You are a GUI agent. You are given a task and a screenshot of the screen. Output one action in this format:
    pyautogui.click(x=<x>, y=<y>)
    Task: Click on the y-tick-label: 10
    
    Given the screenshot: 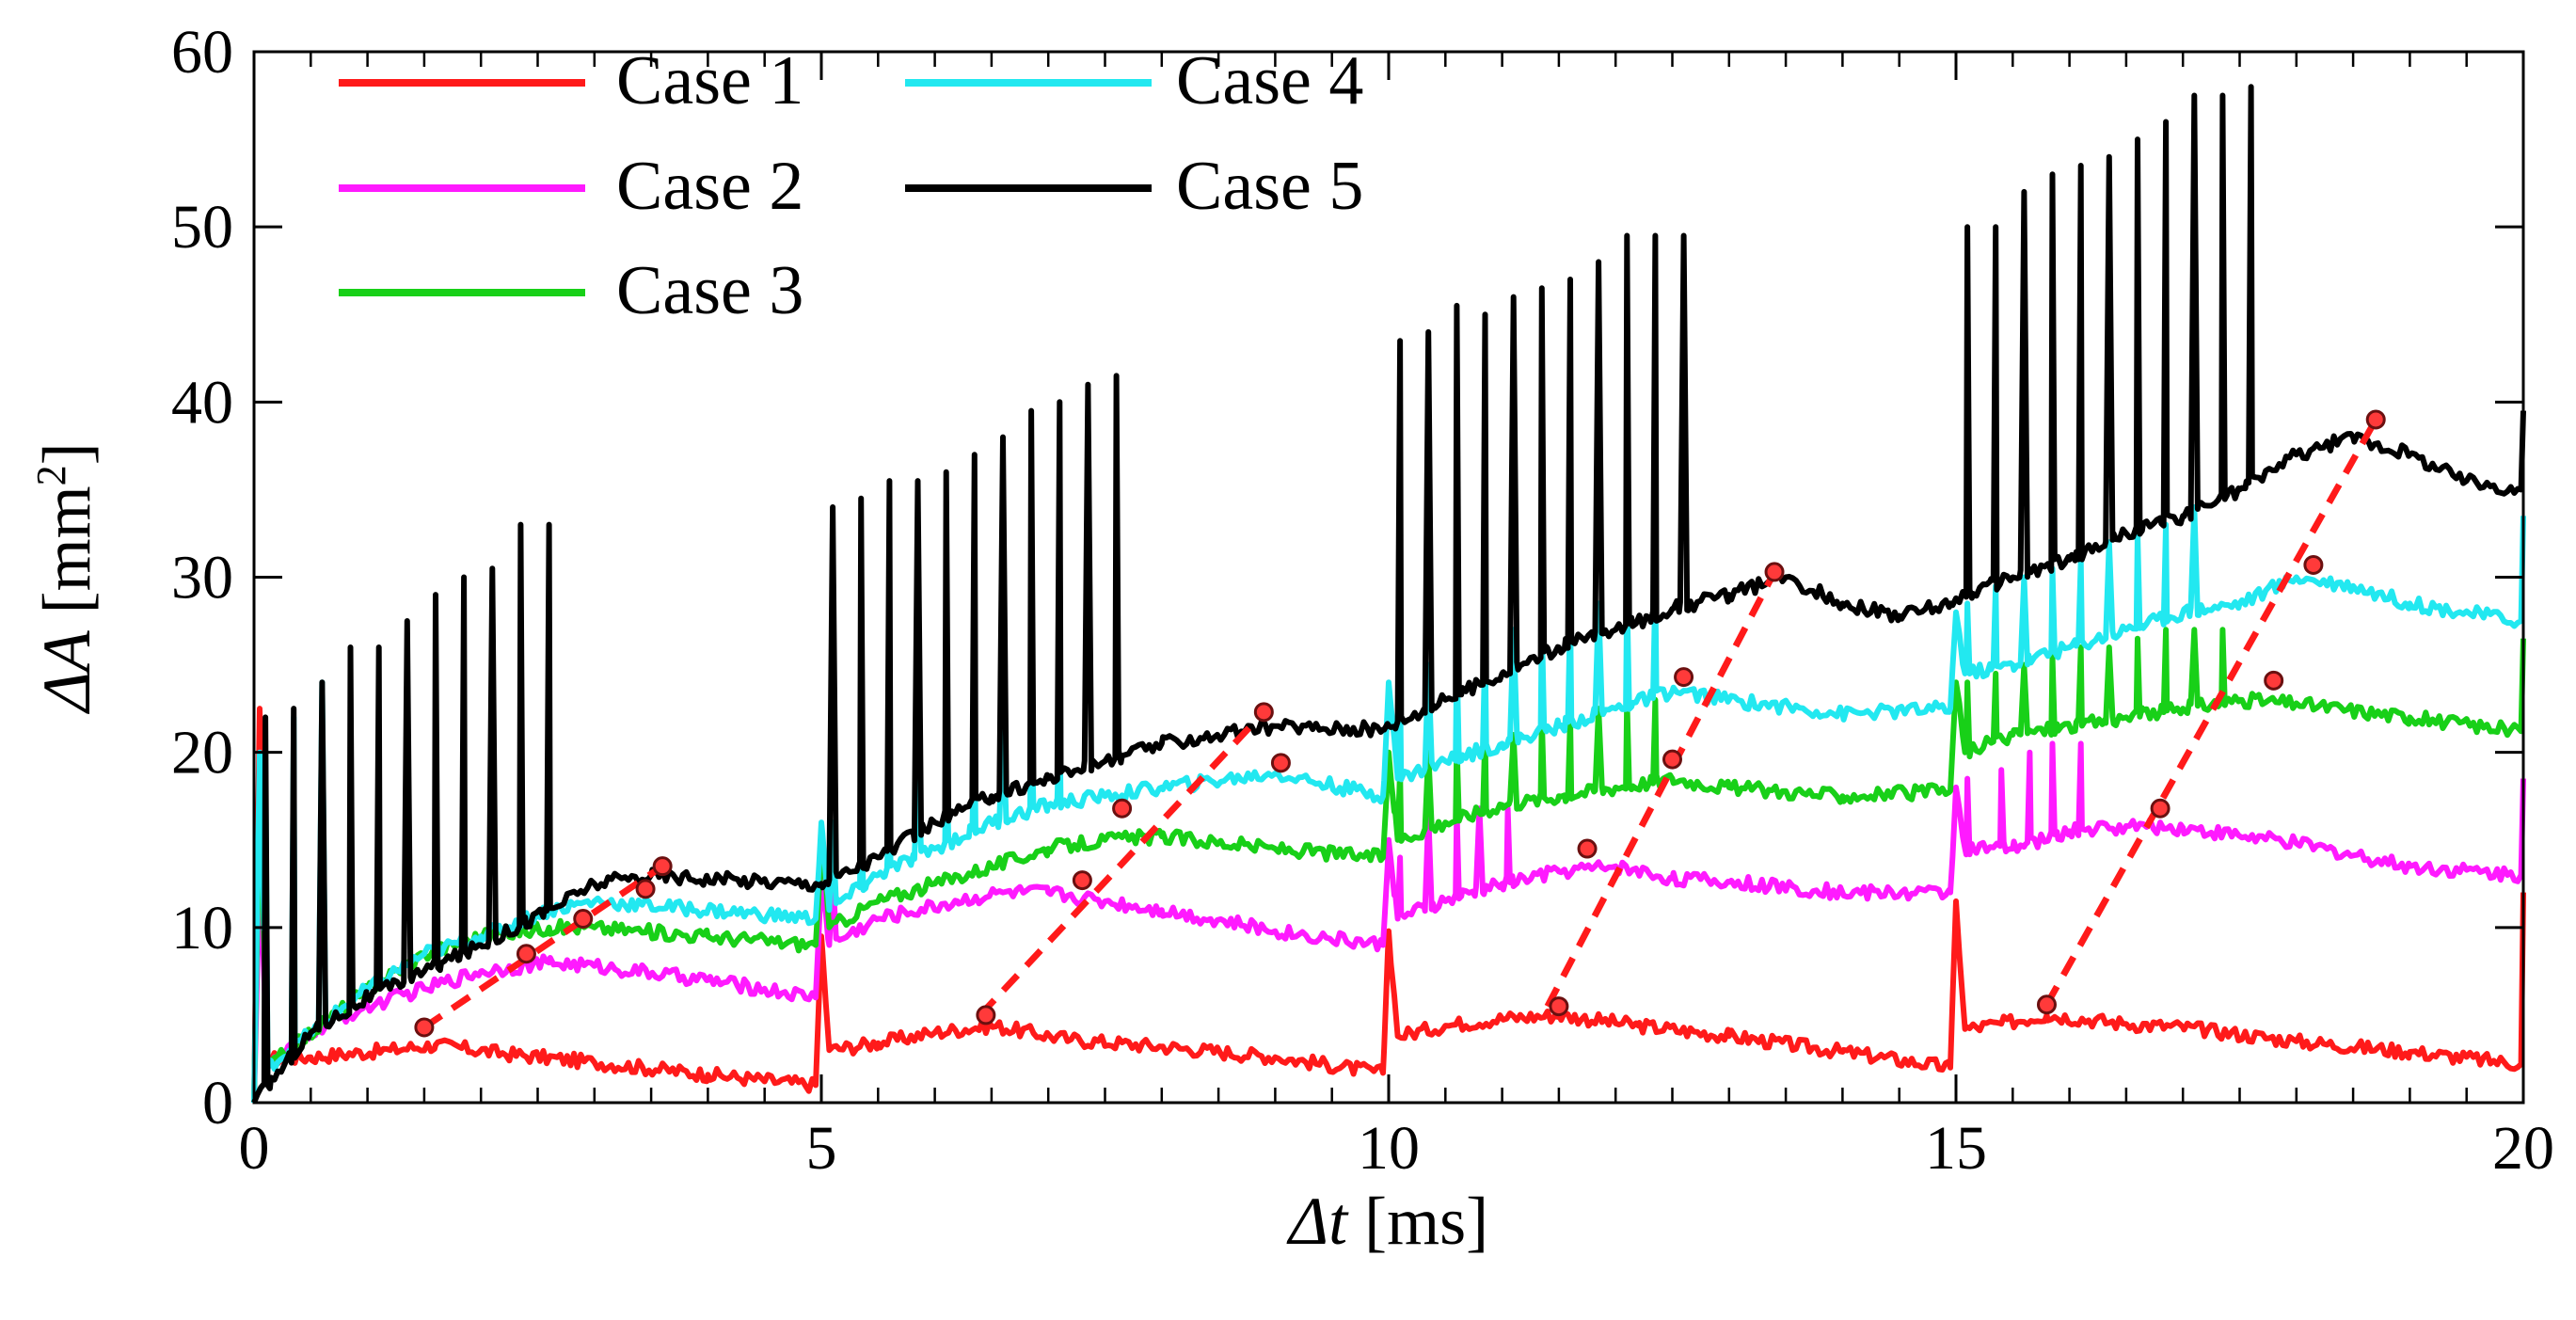 What is the action you would take?
    pyautogui.click(x=202, y=928)
    